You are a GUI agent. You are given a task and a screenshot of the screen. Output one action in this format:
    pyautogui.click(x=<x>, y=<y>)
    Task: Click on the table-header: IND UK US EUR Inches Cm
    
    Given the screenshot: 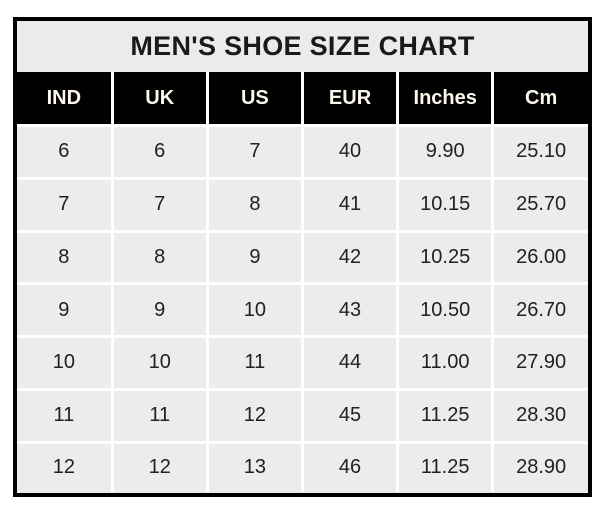 What is the action you would take?
    pyautogui.click(x=302, y=99)
    